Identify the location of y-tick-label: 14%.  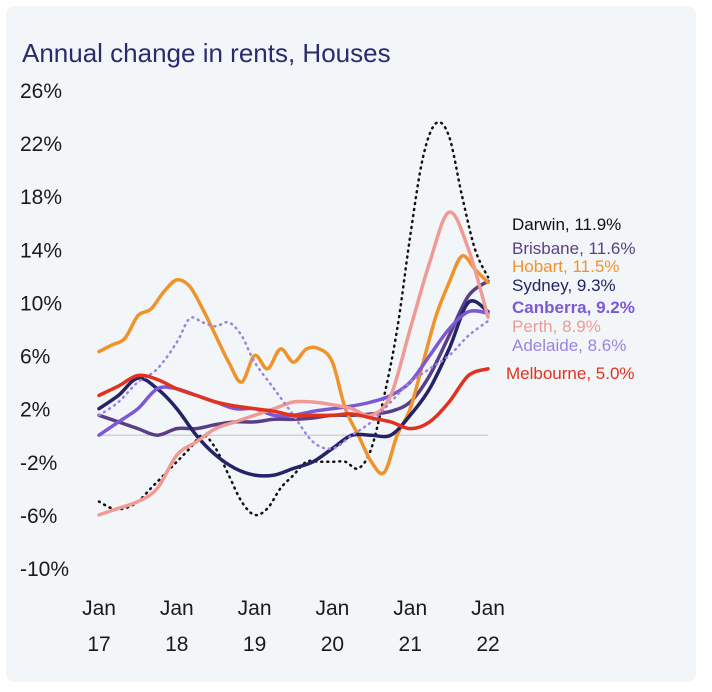
(41, 250).